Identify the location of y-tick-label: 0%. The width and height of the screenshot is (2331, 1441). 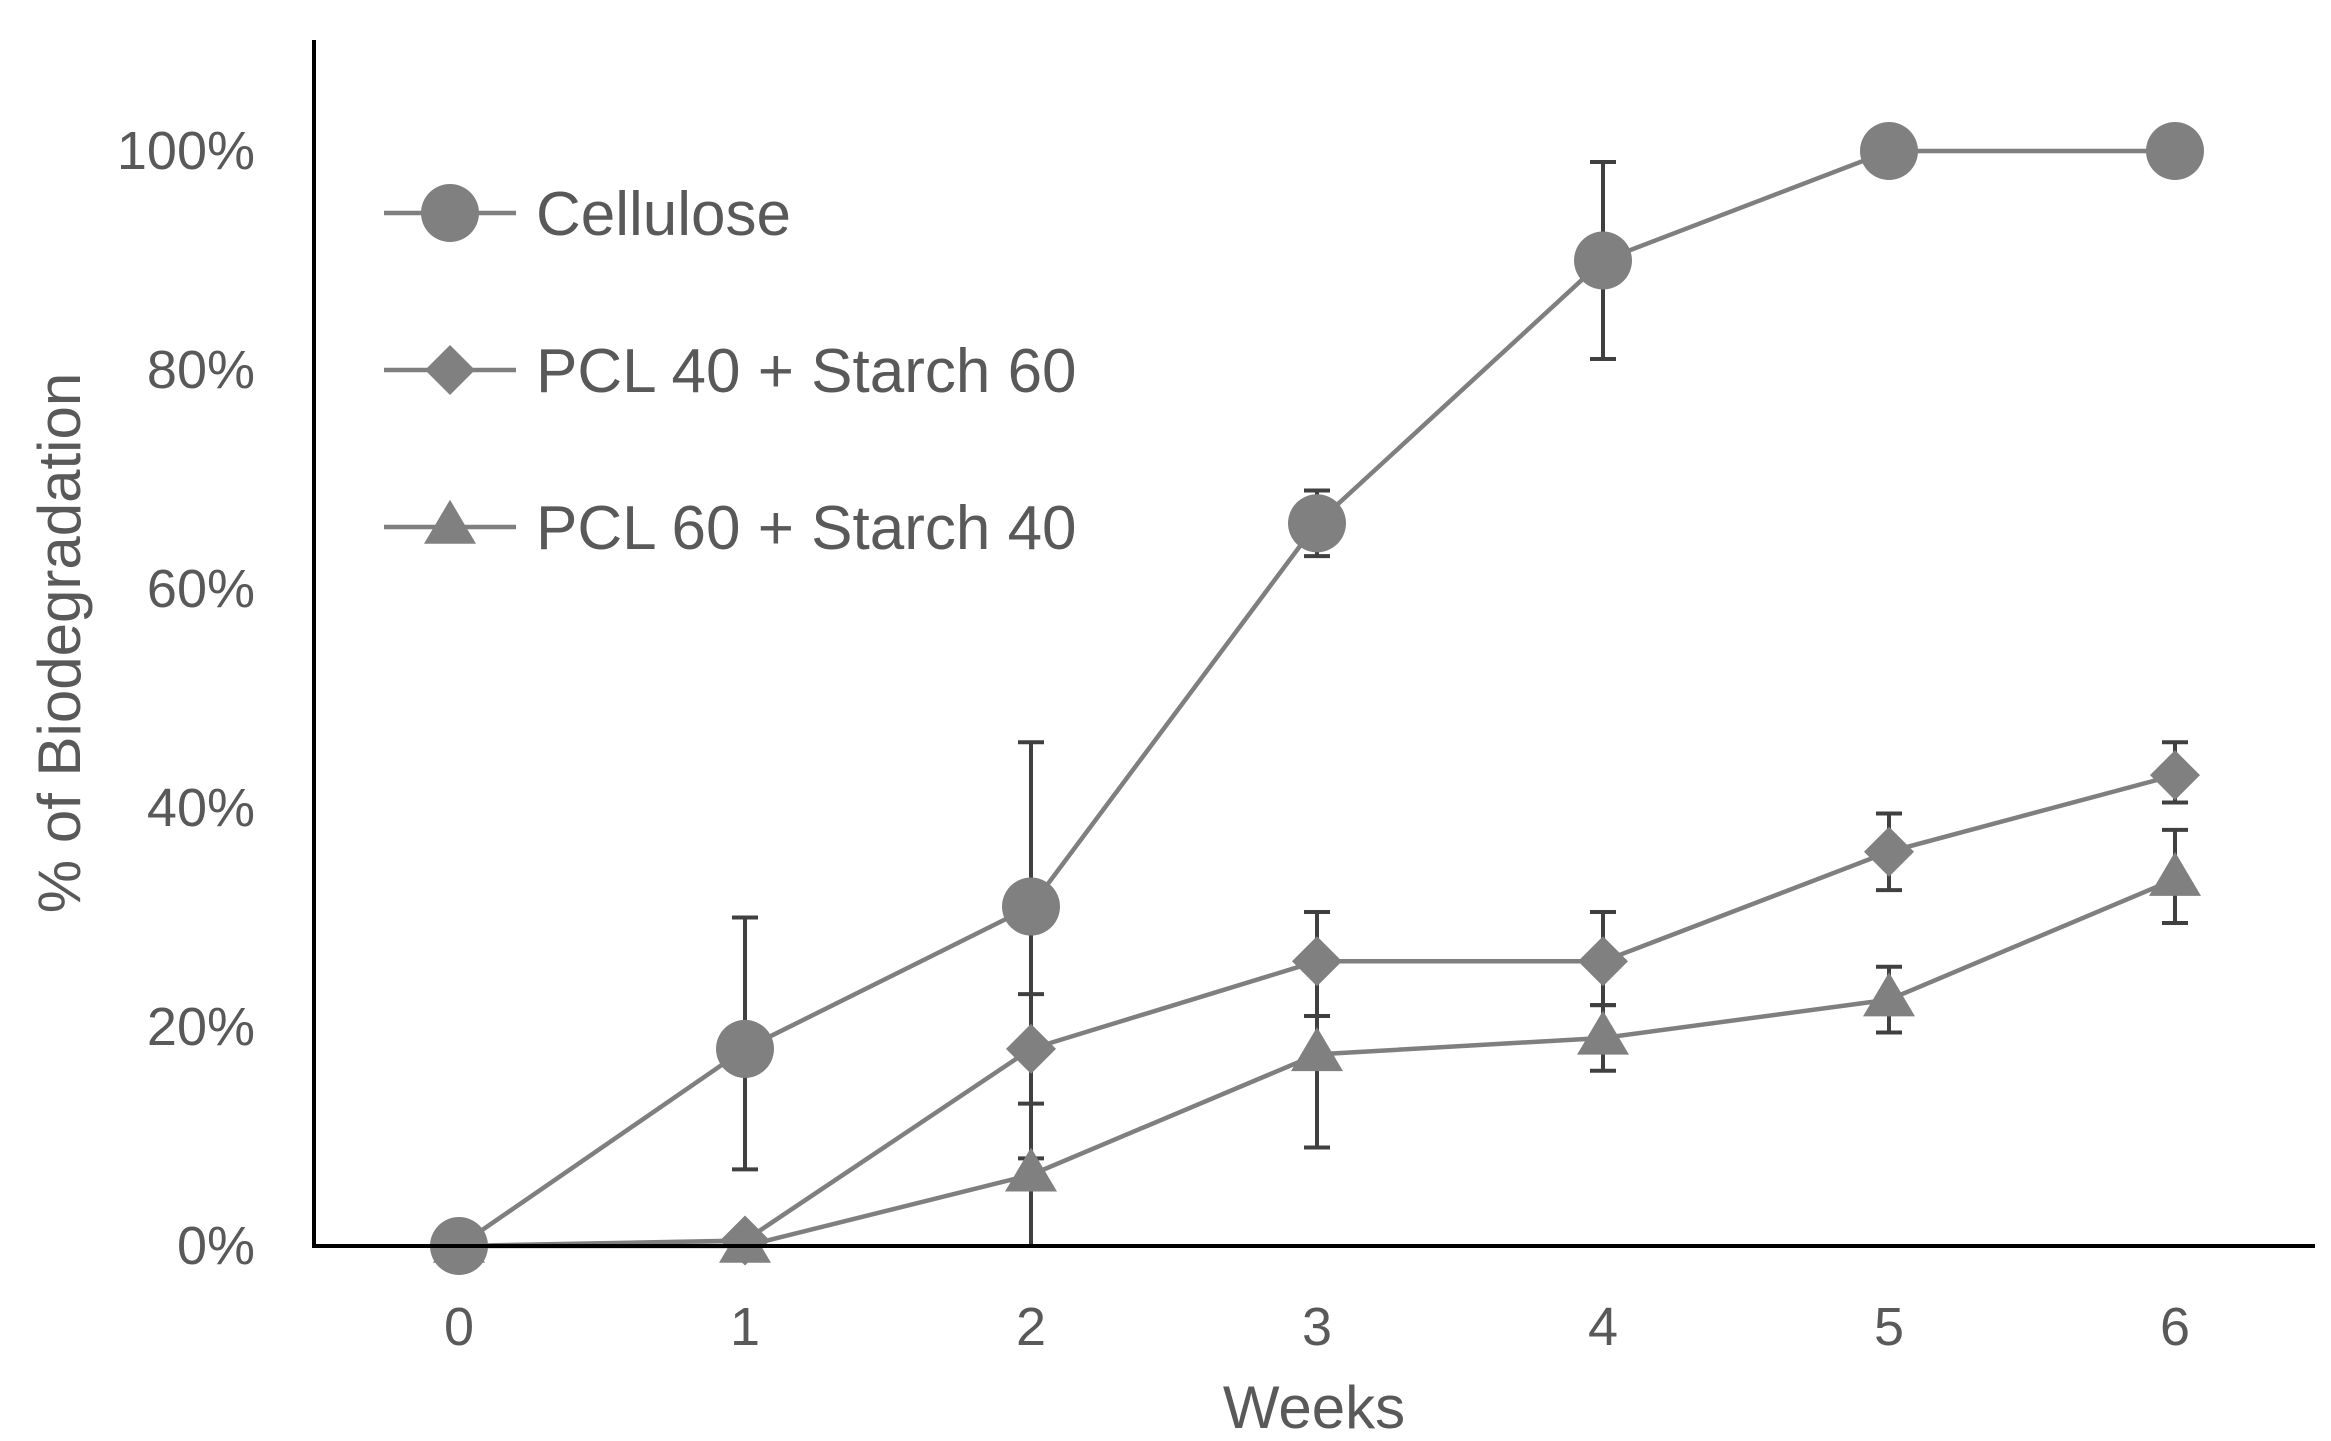
(216, 1246).